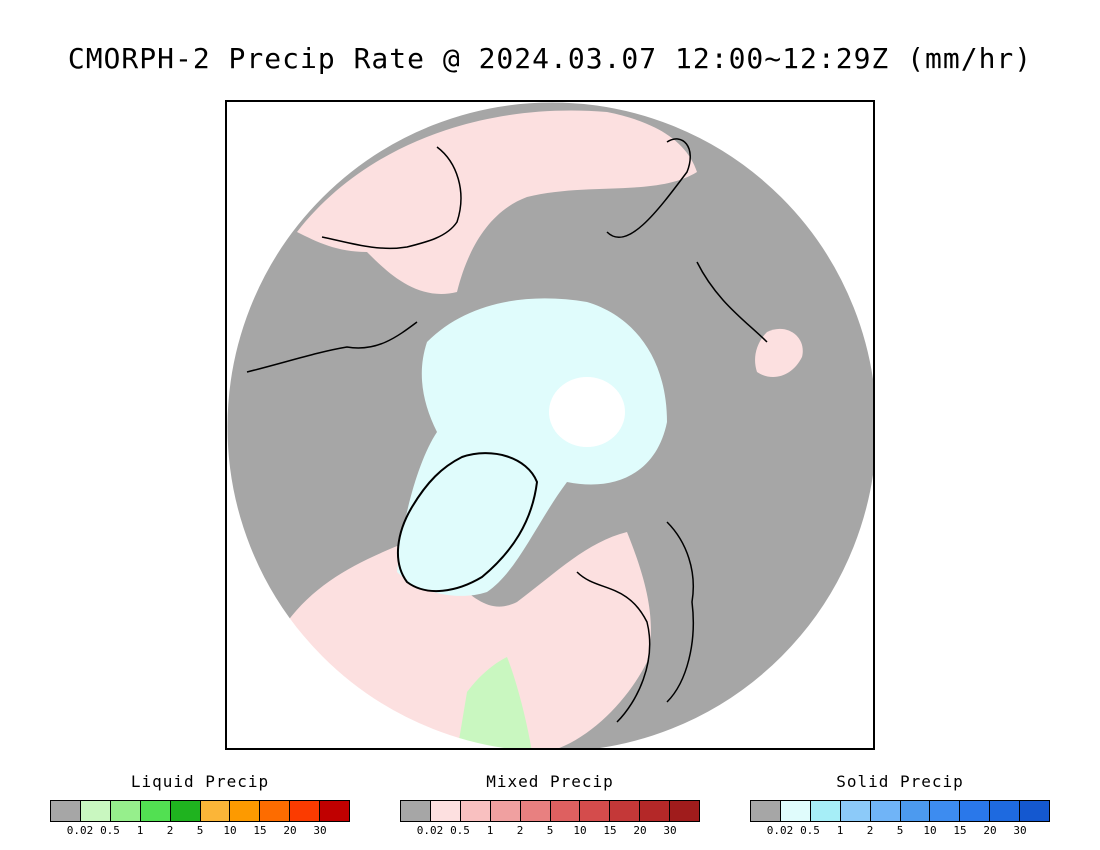 Image resolution: width=1100 pixels, height=850 pixels. I want to click on legend-title: Liquid Precip, so click(200, 781).